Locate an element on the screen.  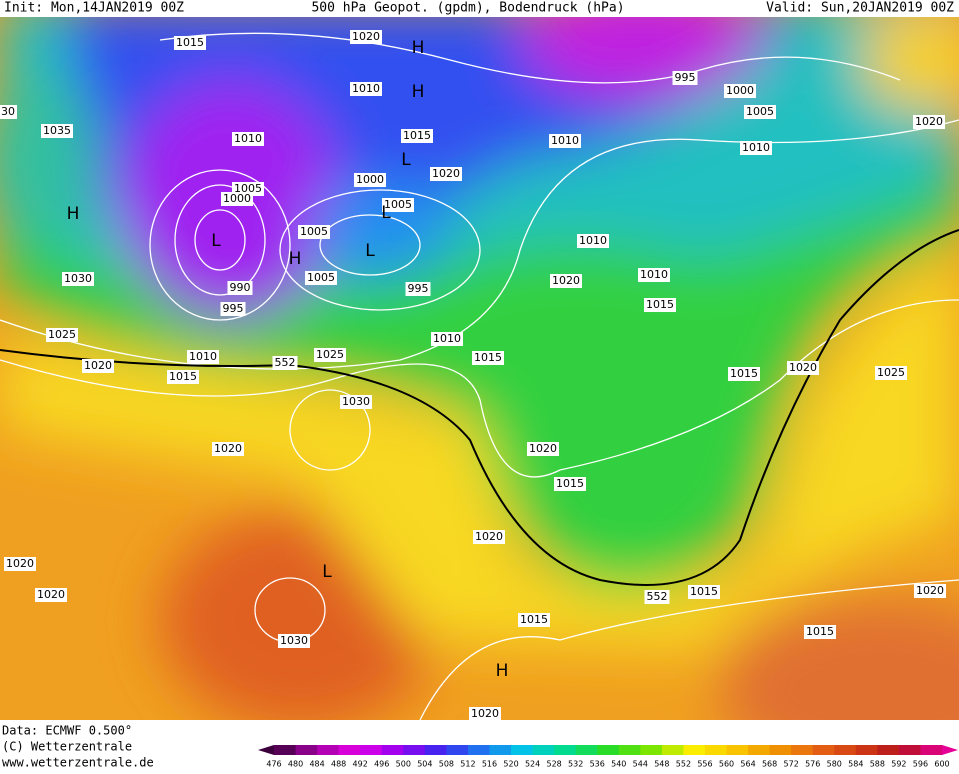
data-source: Data: ECMWF 0.500° is located at coordinates (67, 731).